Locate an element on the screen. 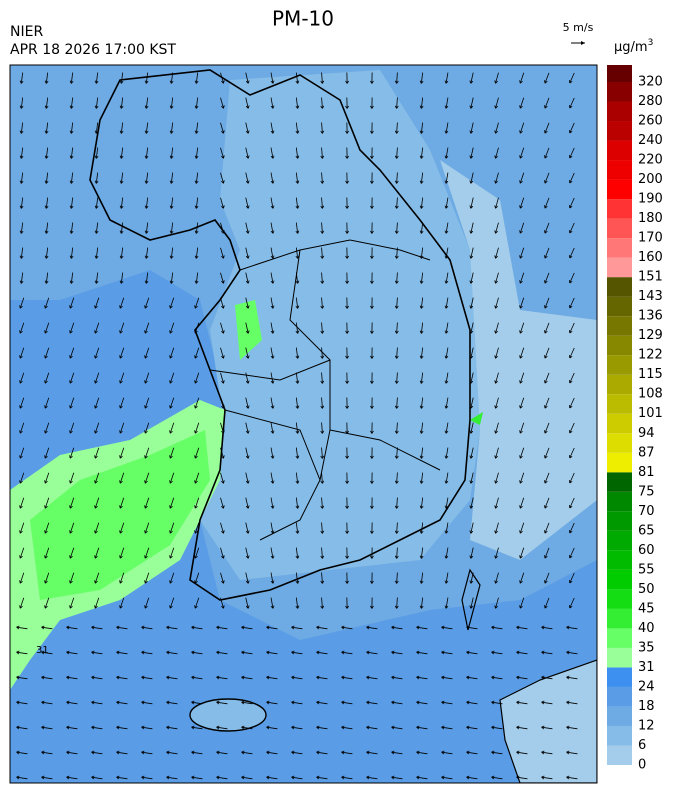  colorbar-label: 35 is located at coordinates (646, 647).